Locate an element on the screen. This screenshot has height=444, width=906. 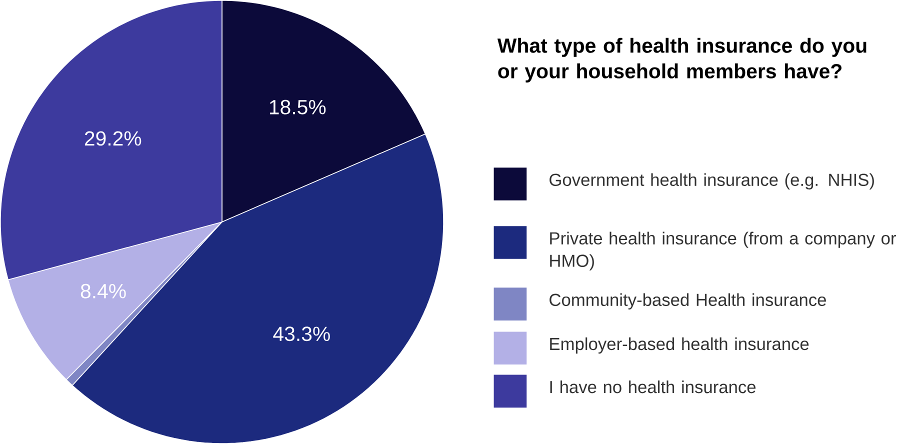
data-label: 18.5% is located at coordinates (298, 107).